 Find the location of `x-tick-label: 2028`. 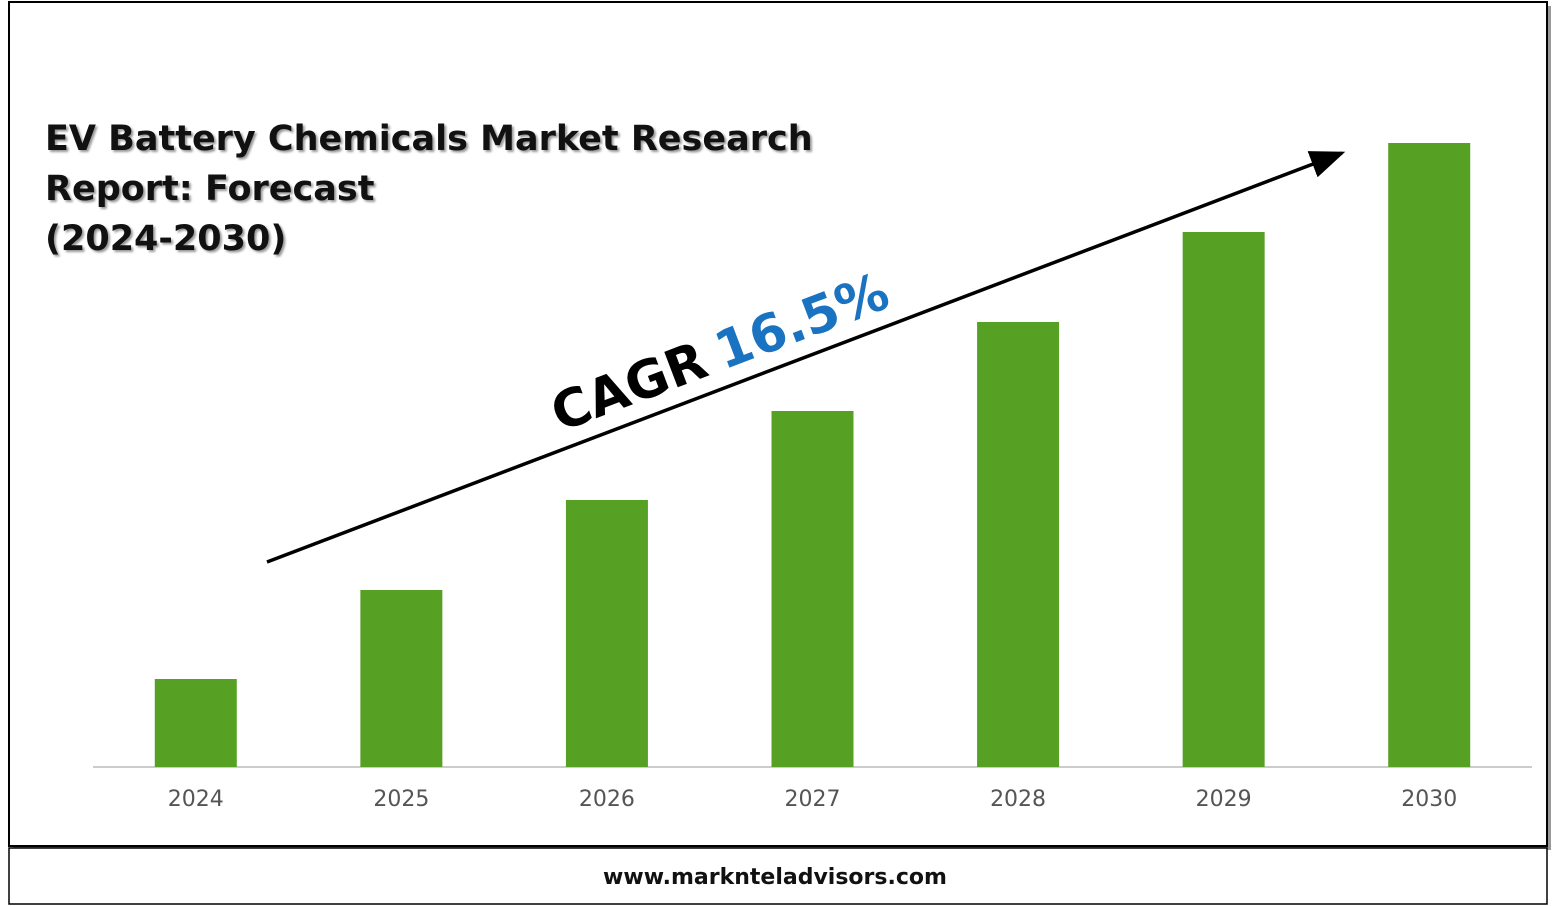

x-tick-label: 2028 is located at coordinates (1018, 799).